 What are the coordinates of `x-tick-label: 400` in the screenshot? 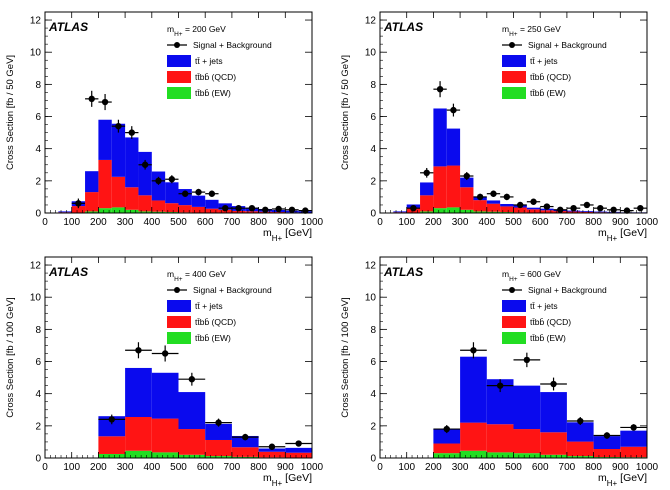 It's located at (151, 222).